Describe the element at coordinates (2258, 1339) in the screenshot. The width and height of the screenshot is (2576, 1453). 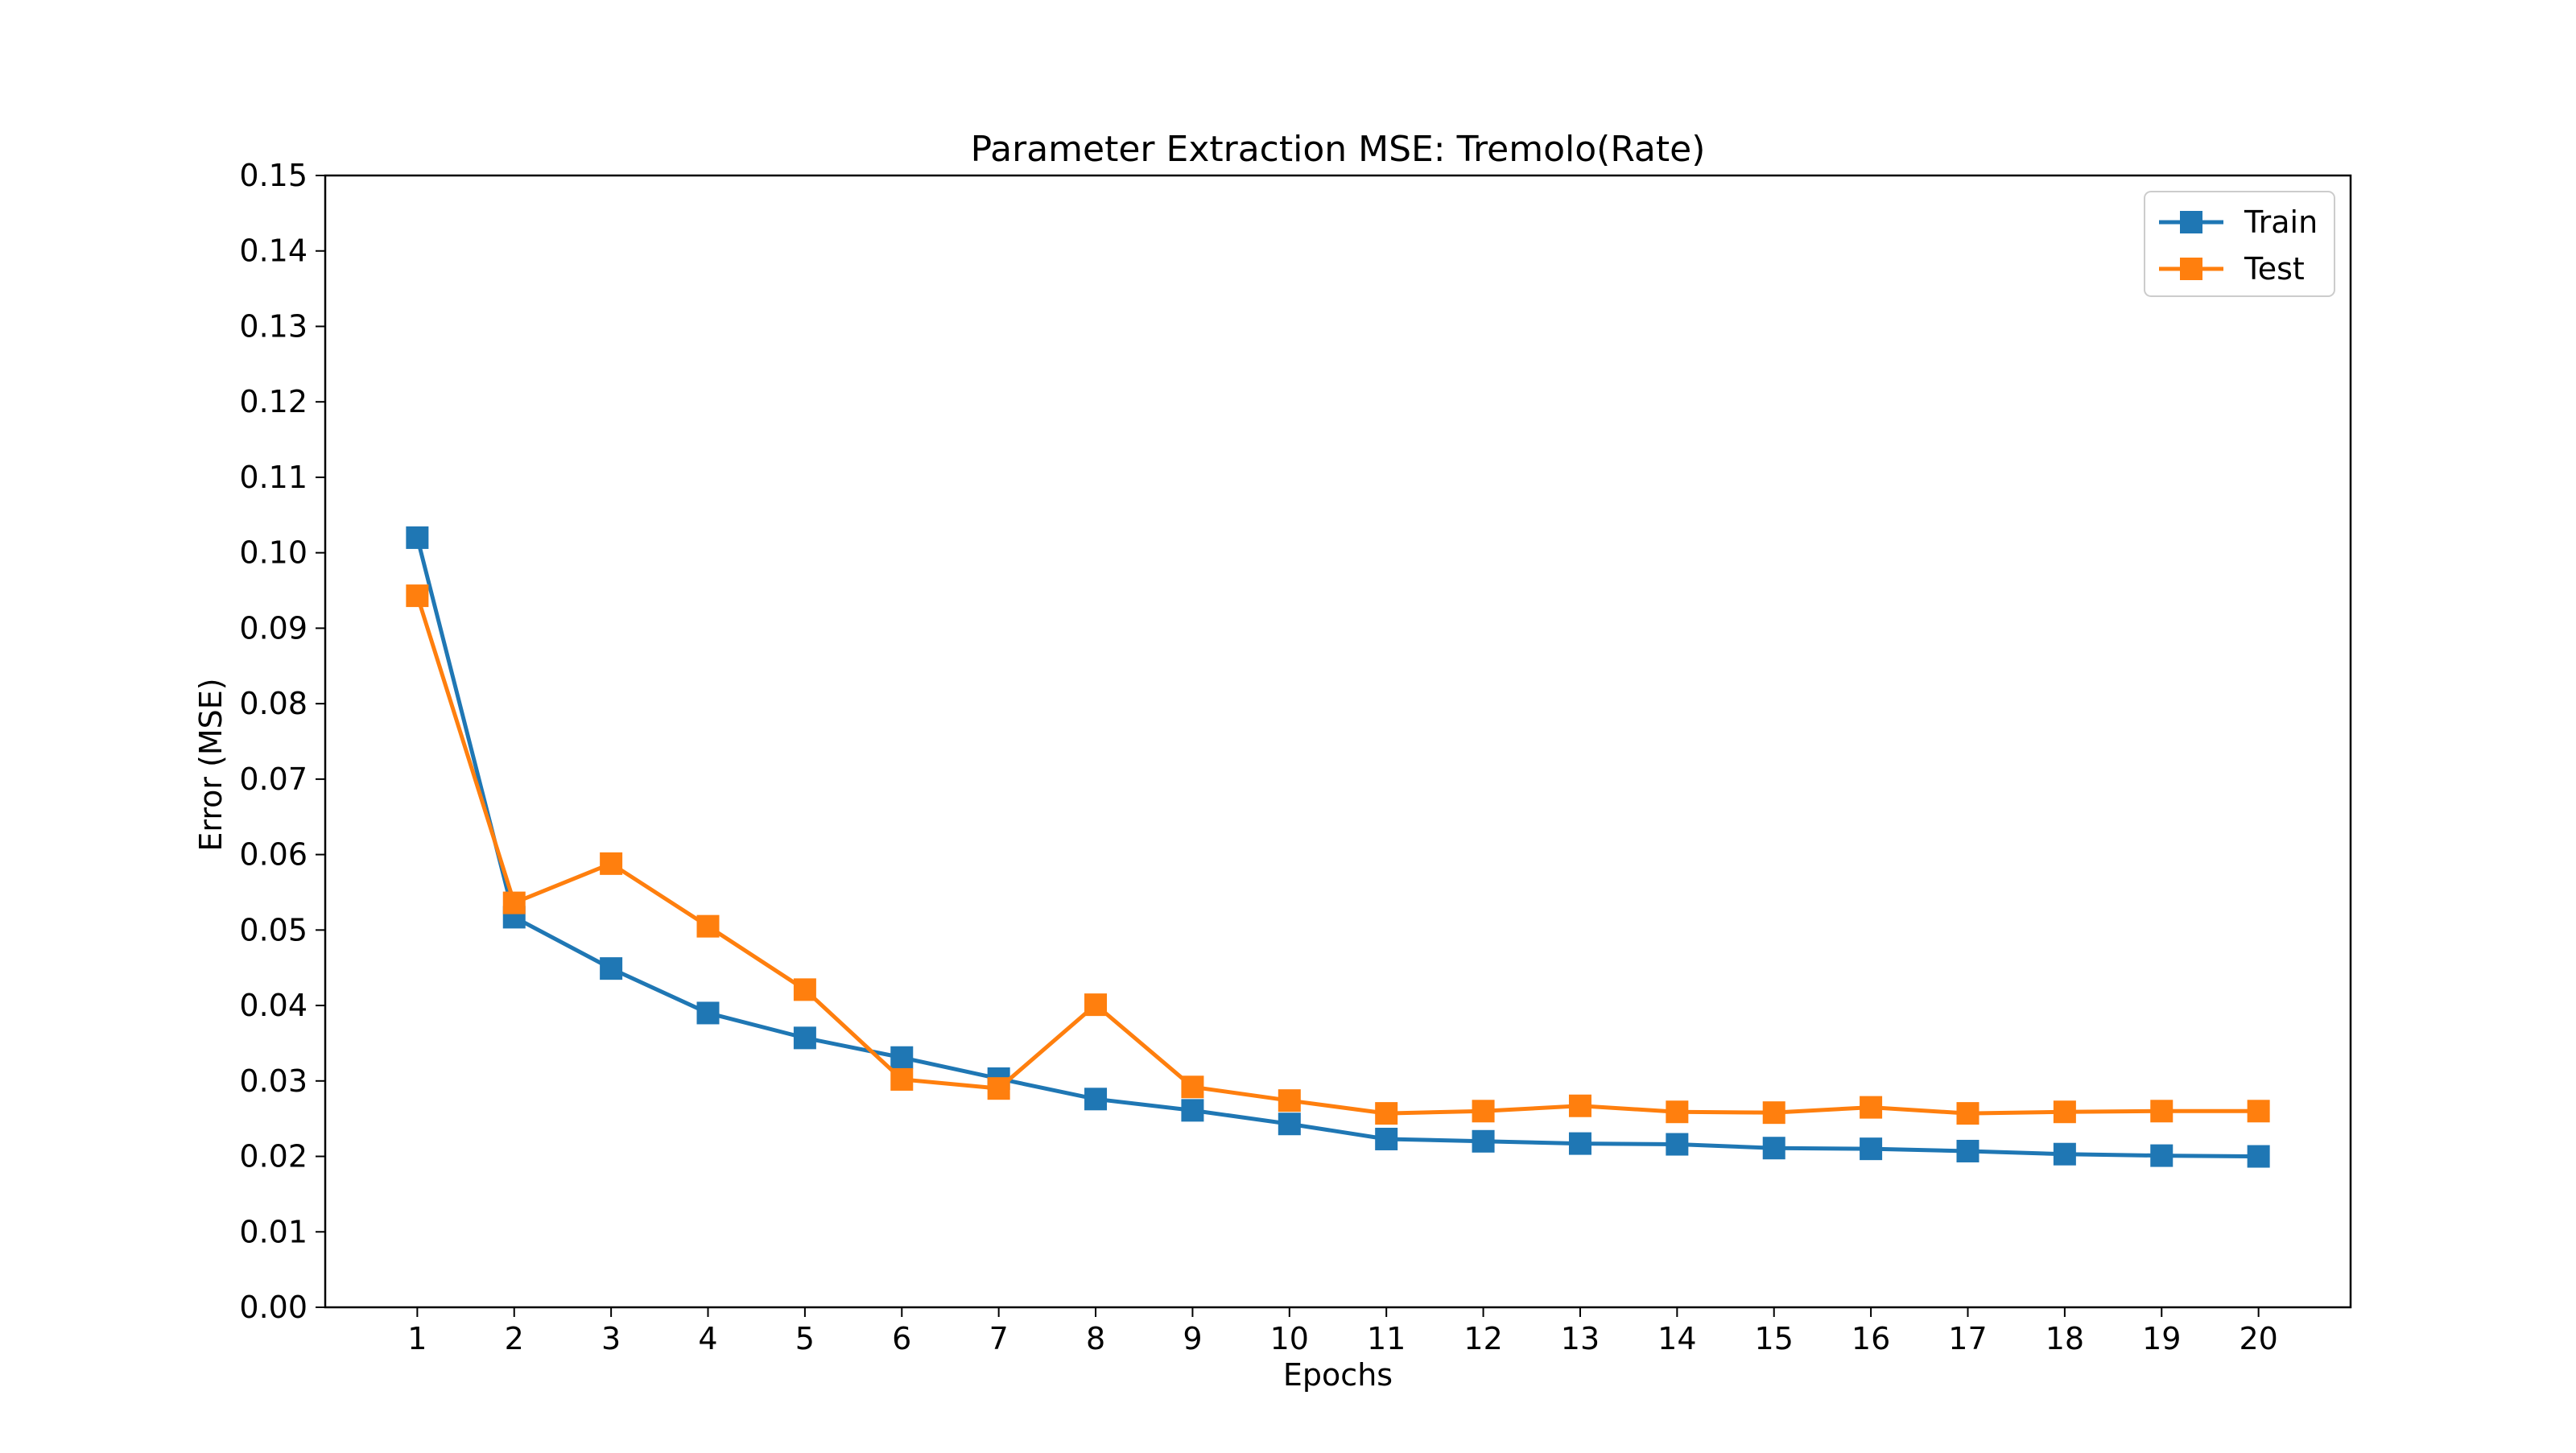
I see `x-tick-label: 20` at that location.